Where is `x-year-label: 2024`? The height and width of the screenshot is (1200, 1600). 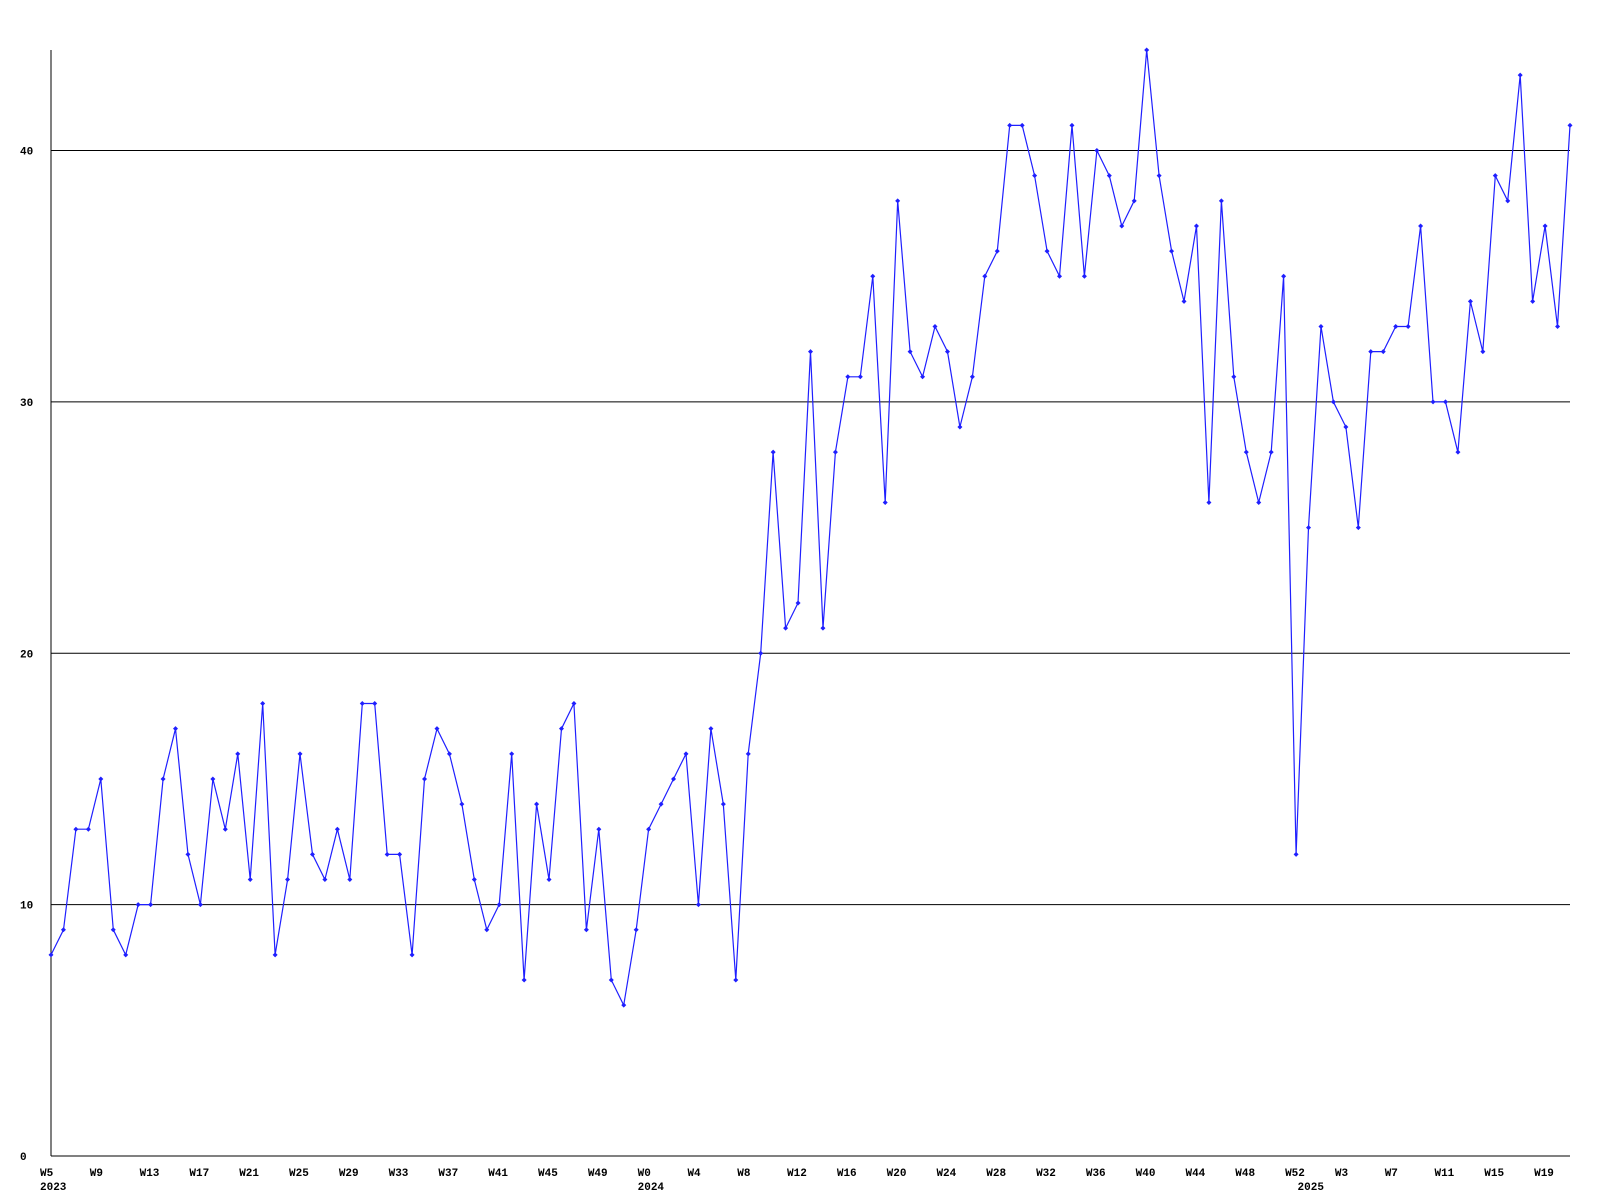
x-year-label: 2024 is located at coordinates (651, 1188).